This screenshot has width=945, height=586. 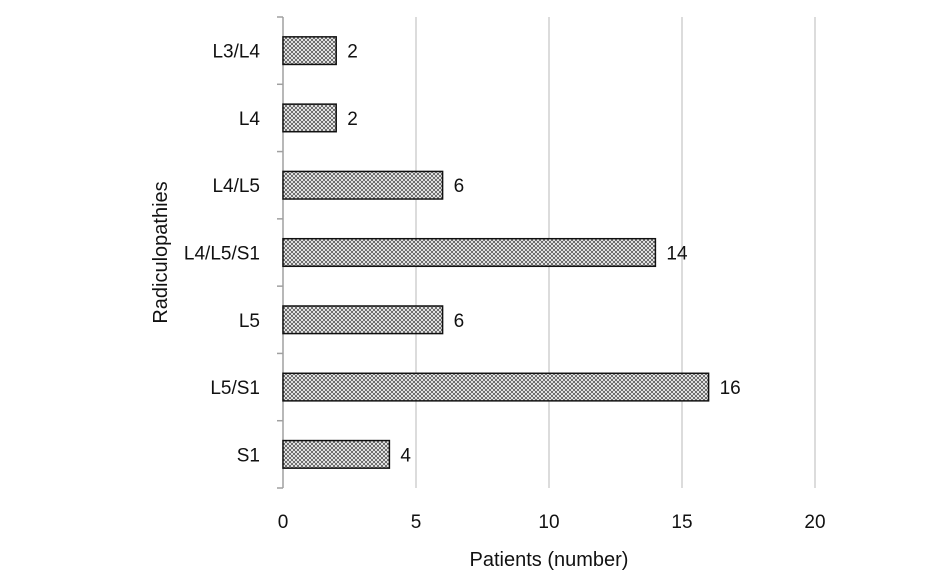 What do you see at coordinates (416, 522) in the screenshot?
I see `x-tick-label: 5` at bounding box center [416, 522].